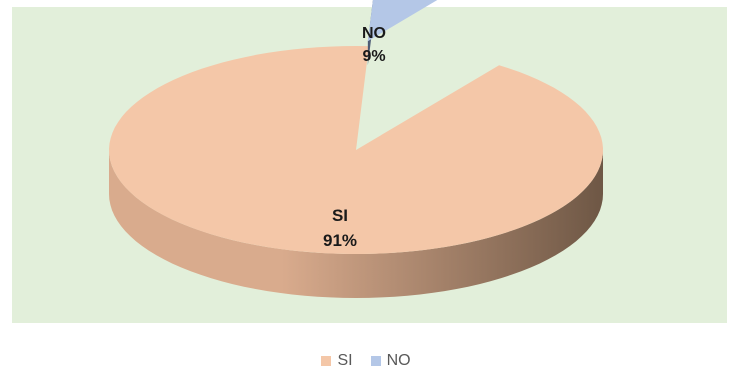 The image size is (732, 376). What do you see at coordinates (373, 56) in the screenshot?
I see `slice-label-no-percent: 9%` at bounding box center [373, 56].